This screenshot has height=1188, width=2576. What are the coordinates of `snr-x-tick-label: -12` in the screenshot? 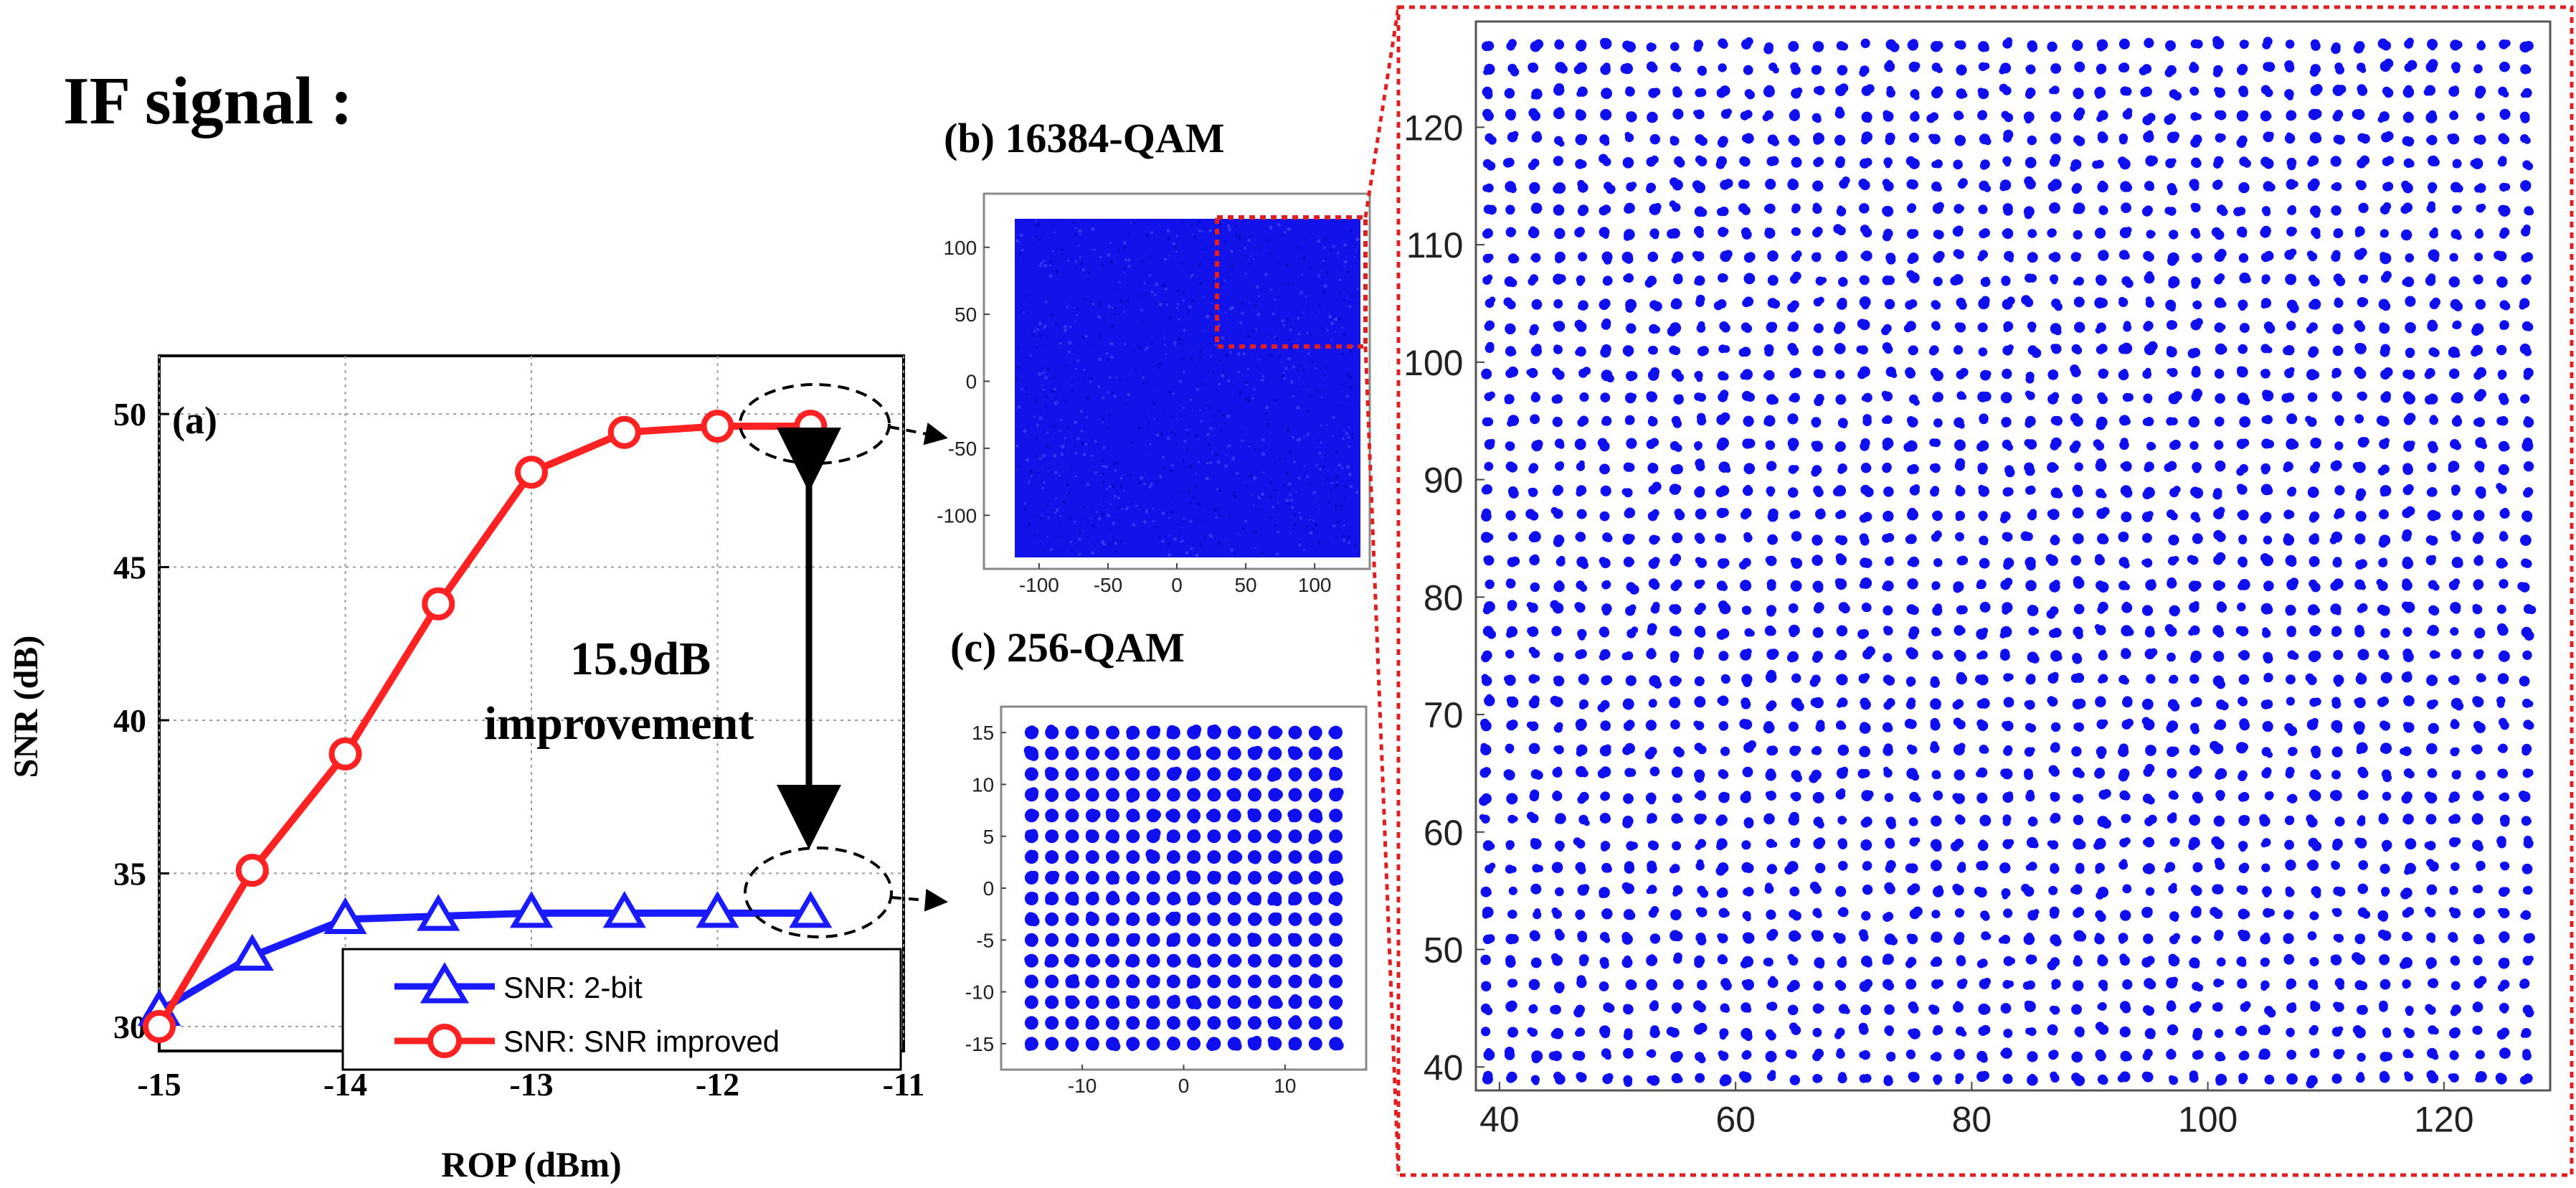 It's located at (717, 1084).